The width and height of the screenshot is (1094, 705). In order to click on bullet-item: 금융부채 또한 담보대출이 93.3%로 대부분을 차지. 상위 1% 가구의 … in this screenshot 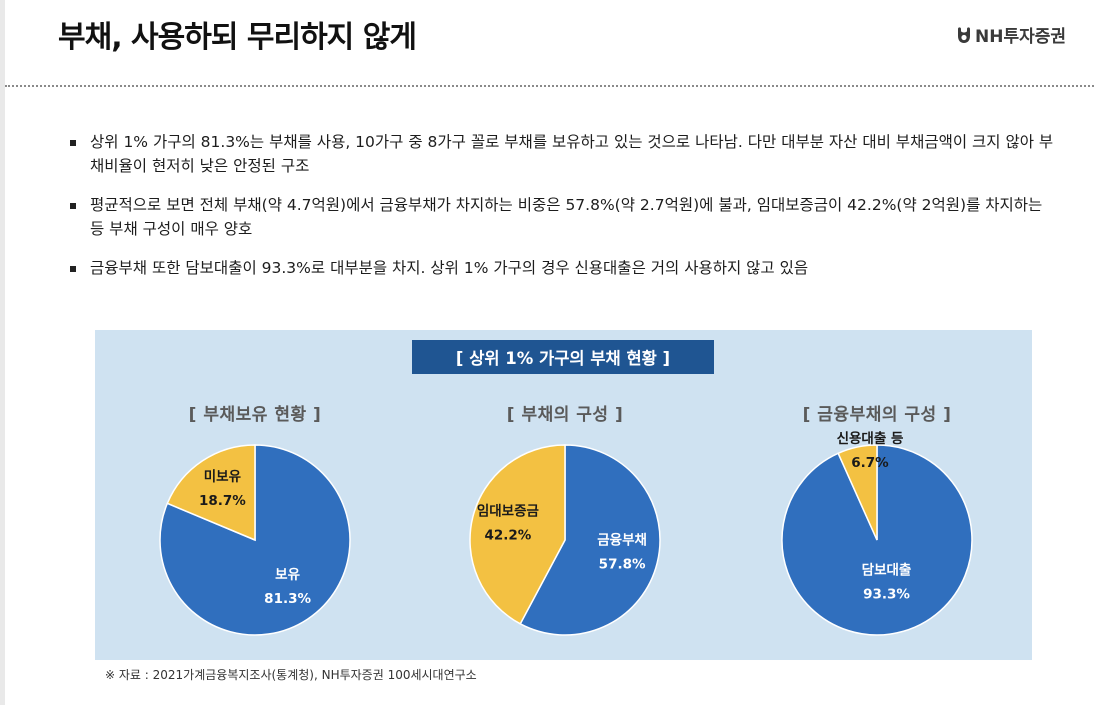, I will do `click(563, 268)`.